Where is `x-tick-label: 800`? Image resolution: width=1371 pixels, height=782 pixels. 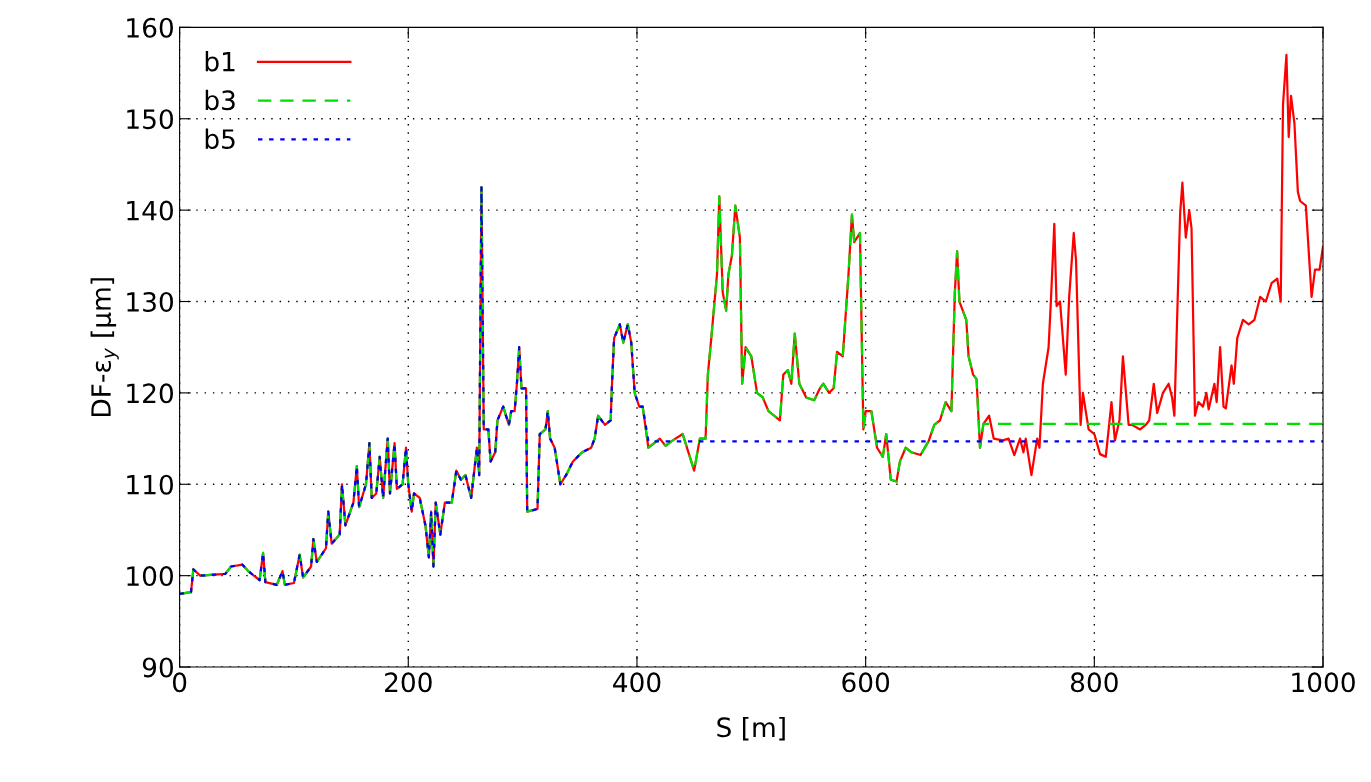
x-tick-label: 800 is located at coordinates (1094, 682).